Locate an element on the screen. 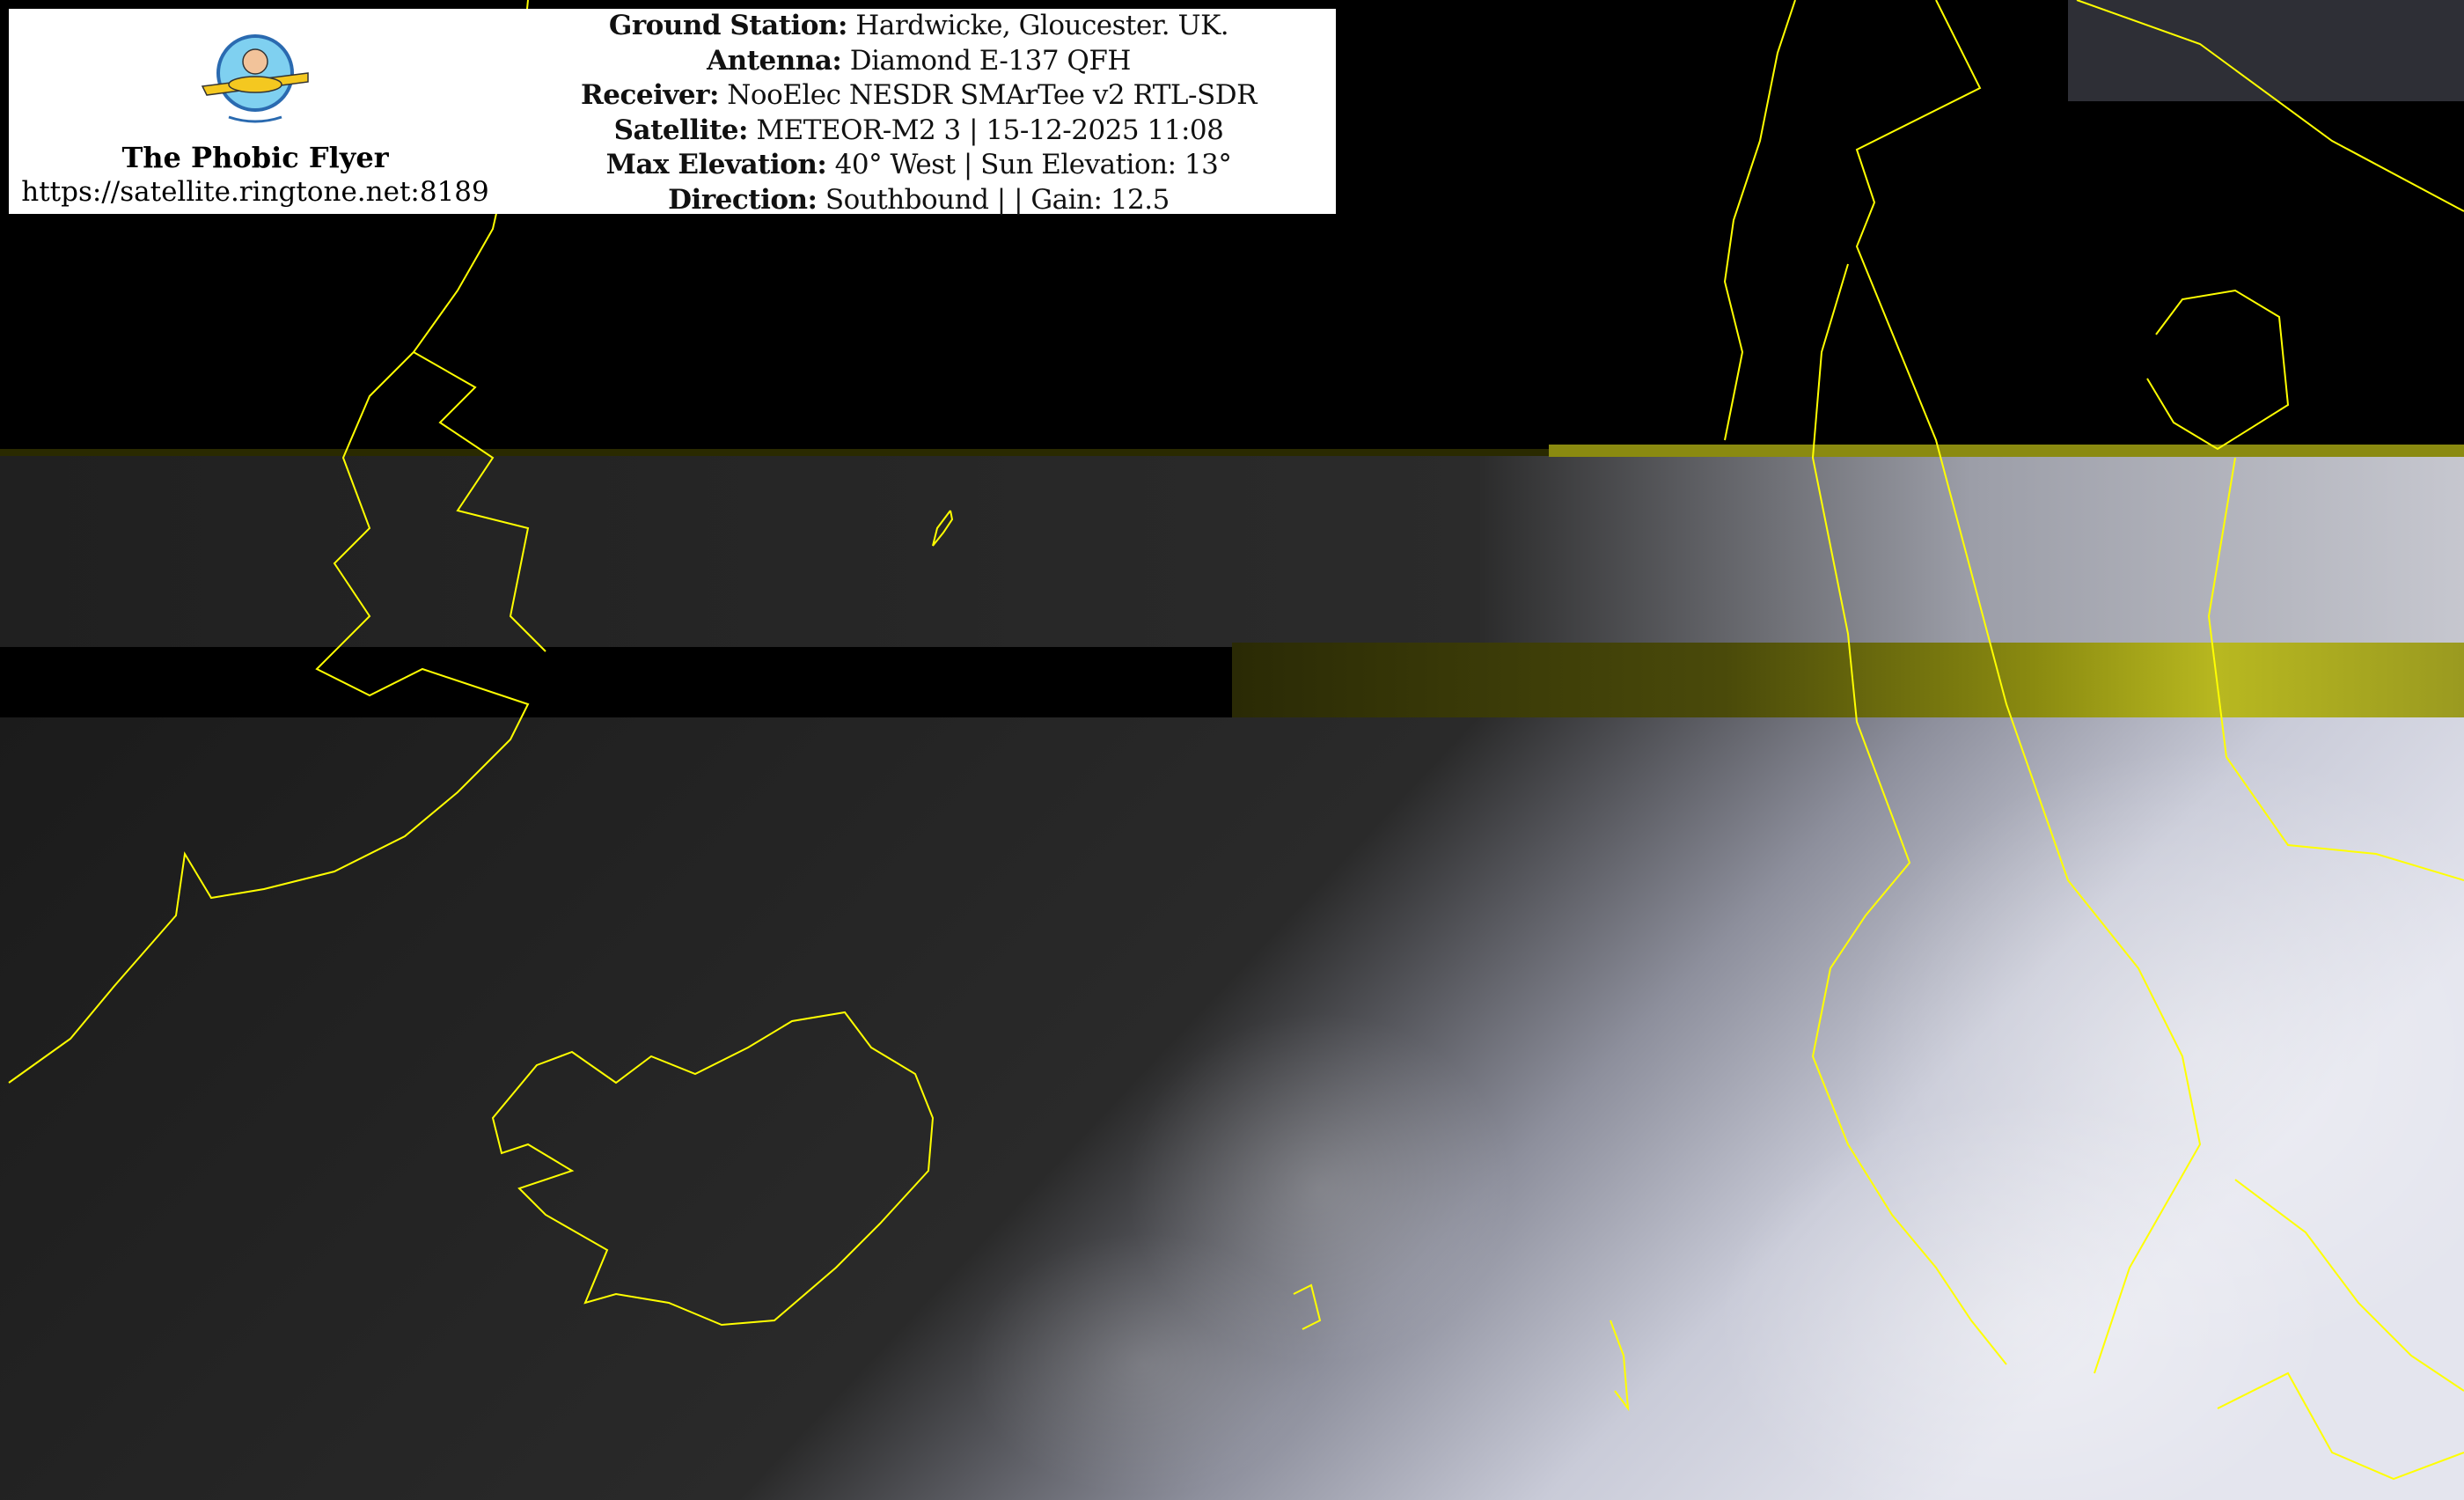  image-band-upper is located at coordinates (1232, 550).